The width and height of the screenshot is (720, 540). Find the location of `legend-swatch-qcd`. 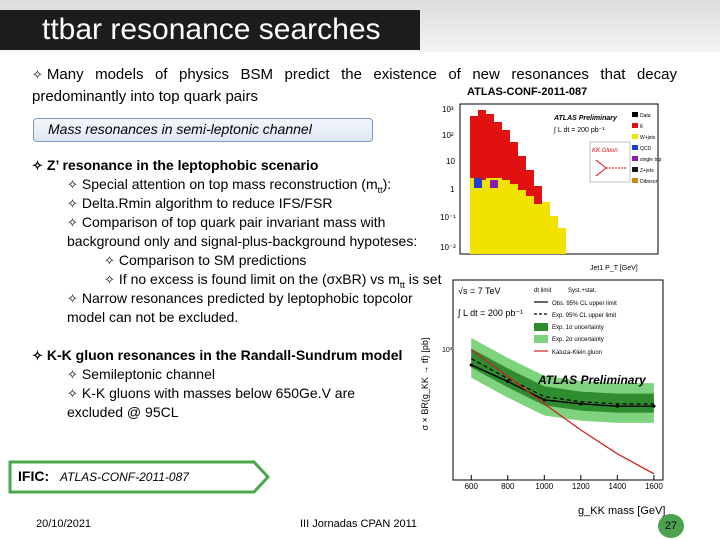

legend-swatch-qcd is located at coordinates (635, 147).